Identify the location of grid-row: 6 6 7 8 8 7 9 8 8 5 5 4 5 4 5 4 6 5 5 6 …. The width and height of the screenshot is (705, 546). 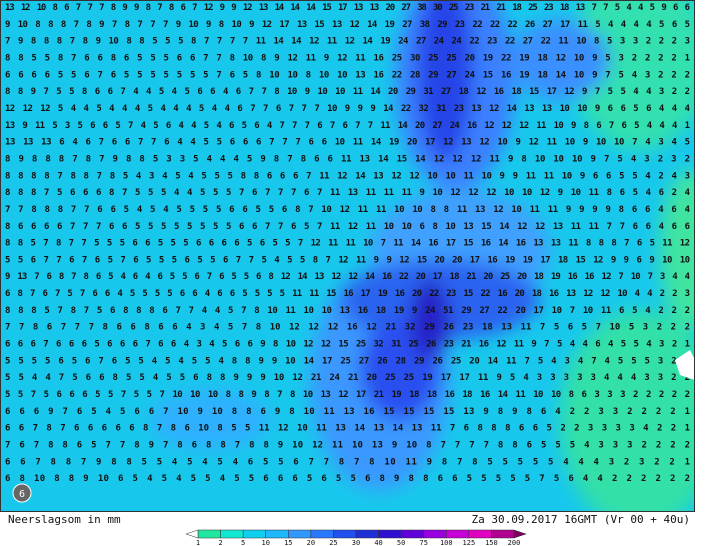
(347, 462).